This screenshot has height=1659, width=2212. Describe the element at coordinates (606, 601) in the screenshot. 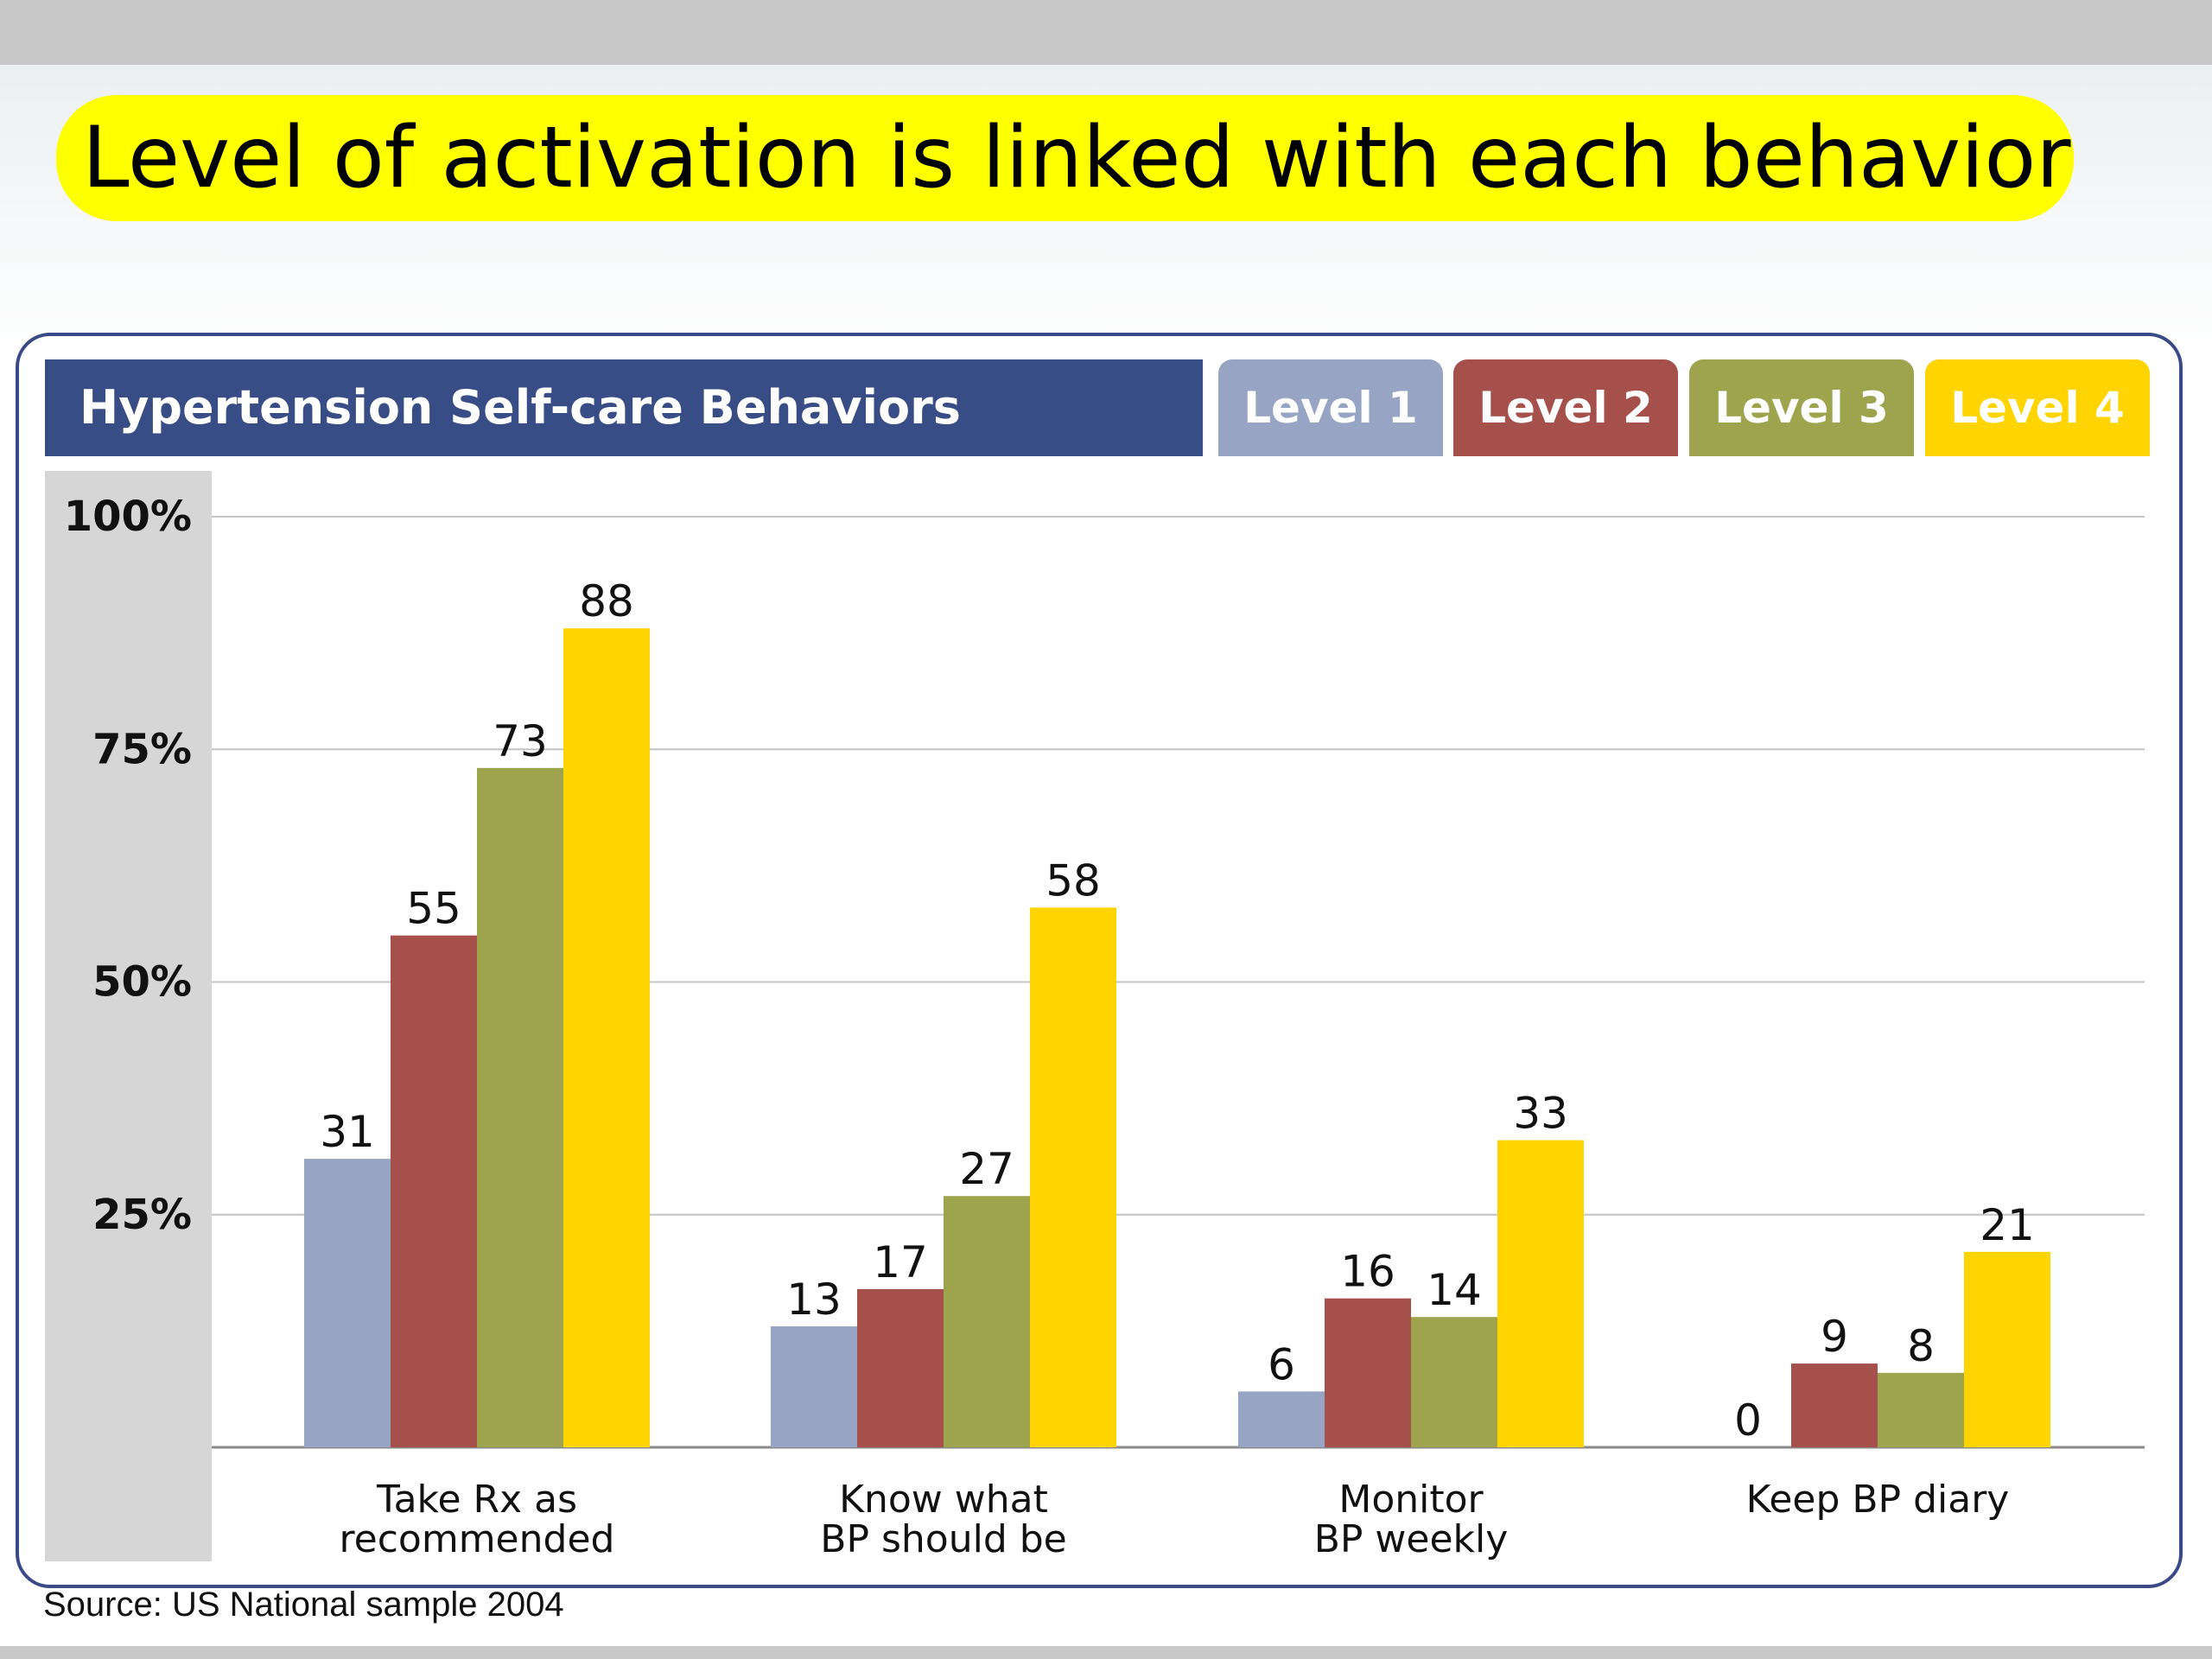

I see `data-label: 88` at that location.